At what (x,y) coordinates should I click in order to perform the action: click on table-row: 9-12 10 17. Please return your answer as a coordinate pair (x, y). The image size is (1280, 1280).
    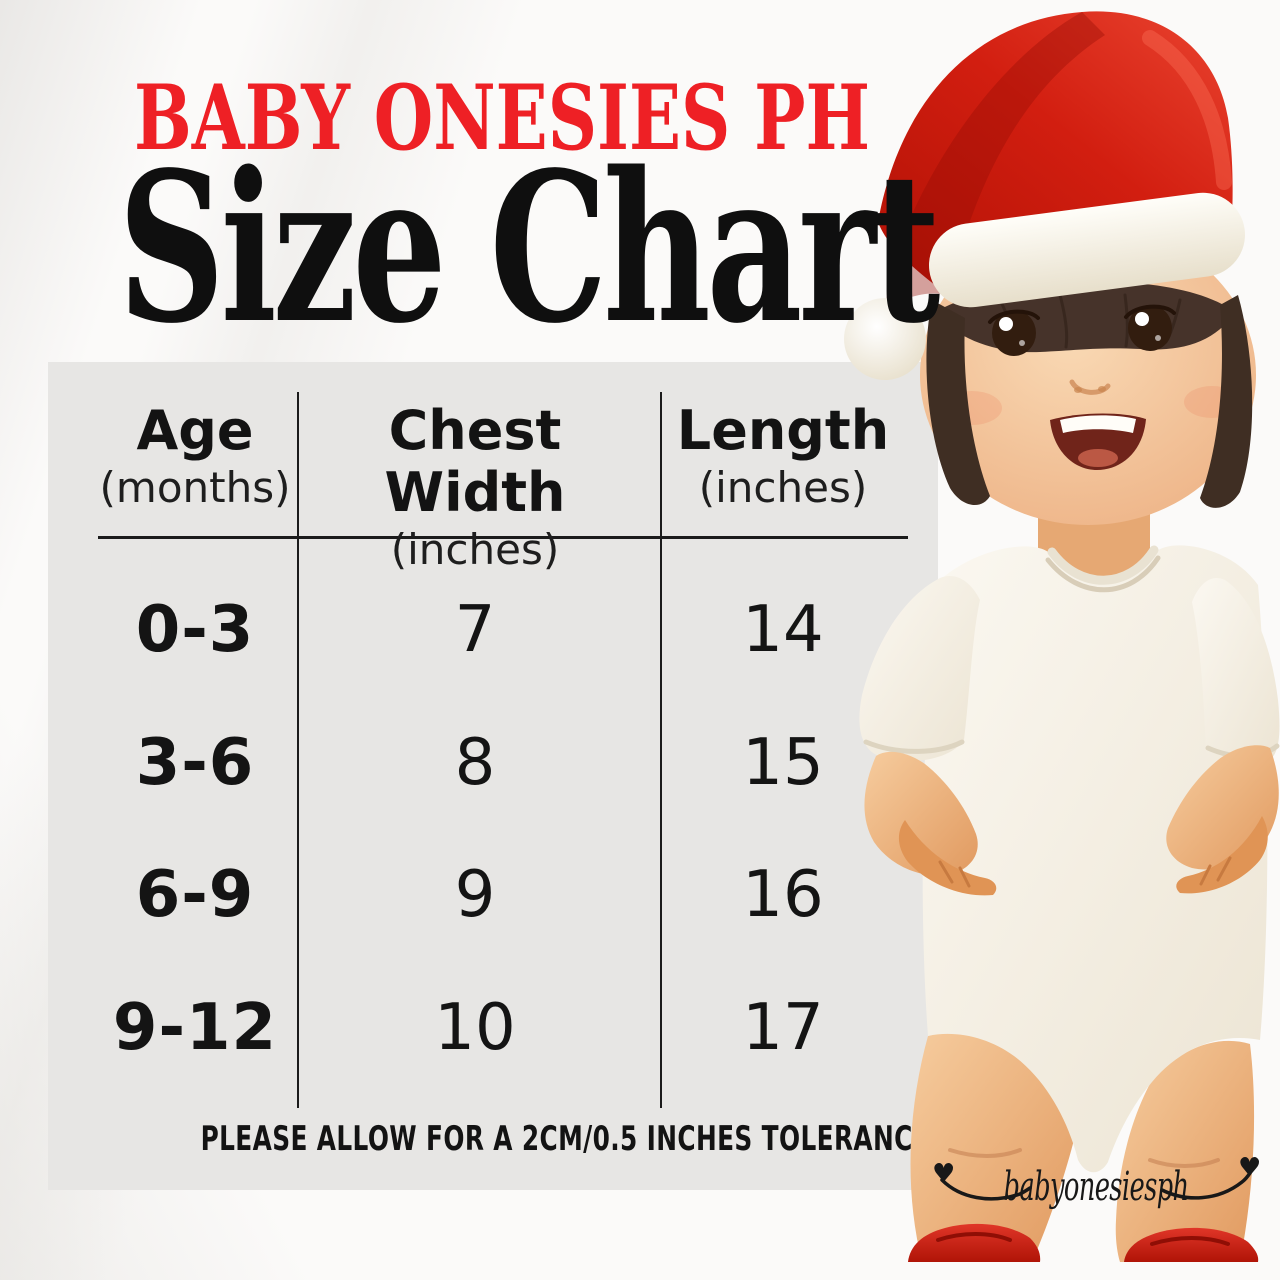
    Looking at the image, I should click on (493, 1028).